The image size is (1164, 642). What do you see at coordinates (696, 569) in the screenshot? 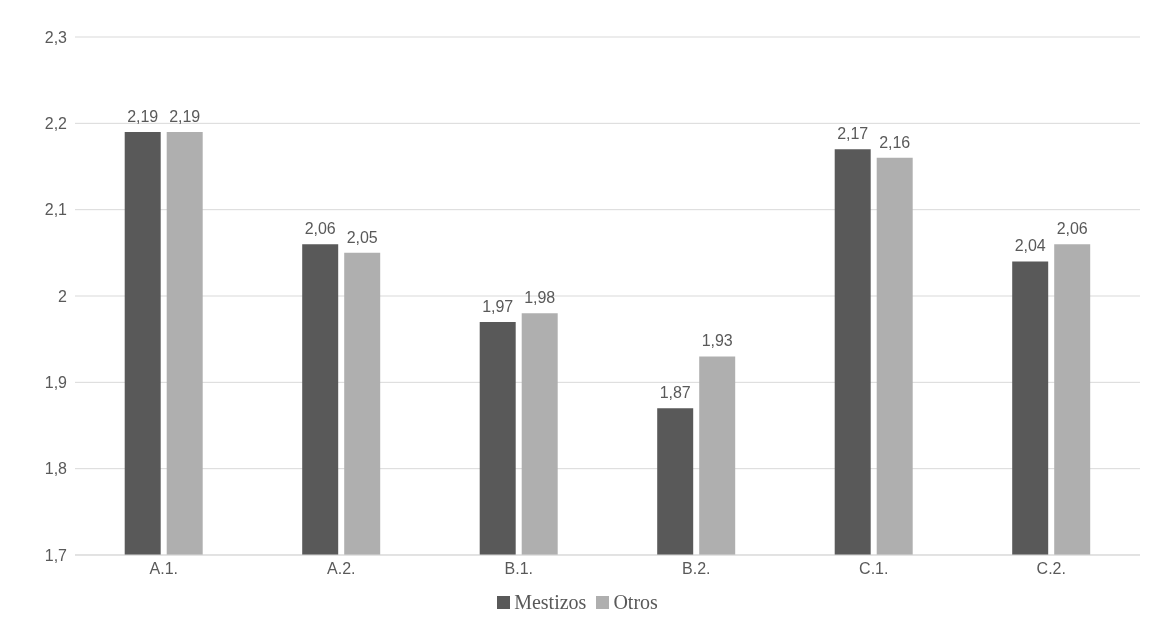
I see `x-tick-label: B.2.` at bounding box center [696, 569].